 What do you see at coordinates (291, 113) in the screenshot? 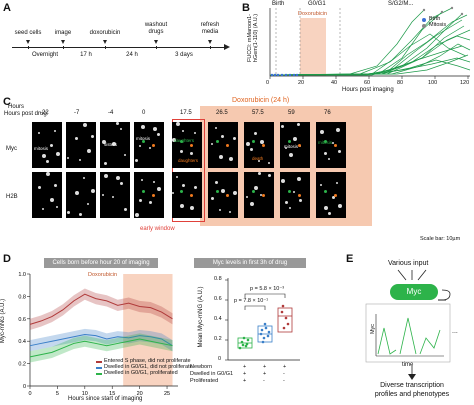
I see `time-label: 59` at bounding box center [291, 113].